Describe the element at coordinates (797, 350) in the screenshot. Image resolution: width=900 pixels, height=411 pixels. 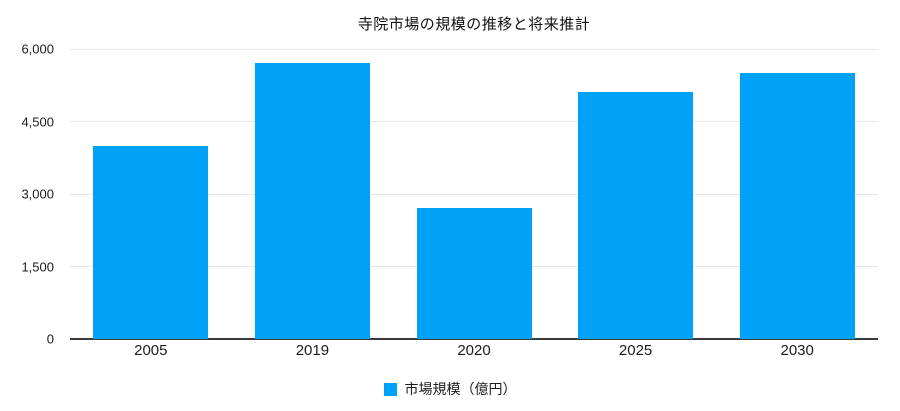
I see `x-tick-label: 2030` at that location.